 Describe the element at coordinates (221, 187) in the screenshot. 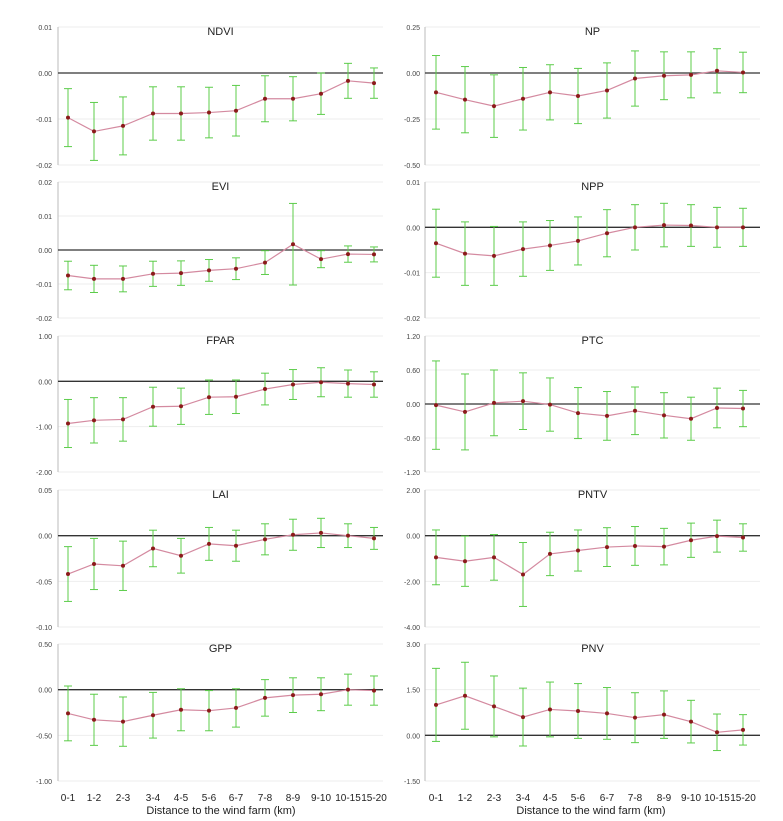

I see `panel-title: EVI` at that location.